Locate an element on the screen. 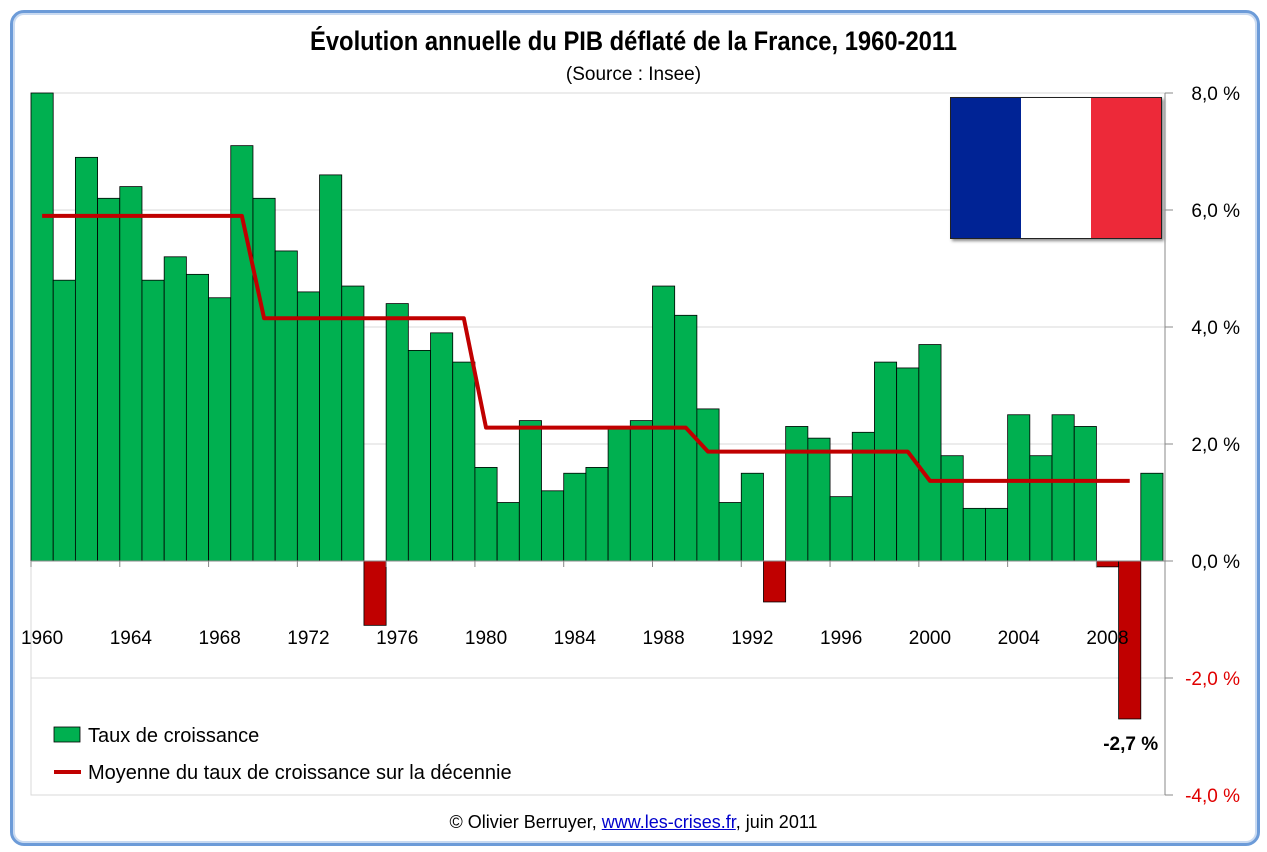 This screenshot has height=852, width=1267. bar-1986 is located at coordinates (619, 494).